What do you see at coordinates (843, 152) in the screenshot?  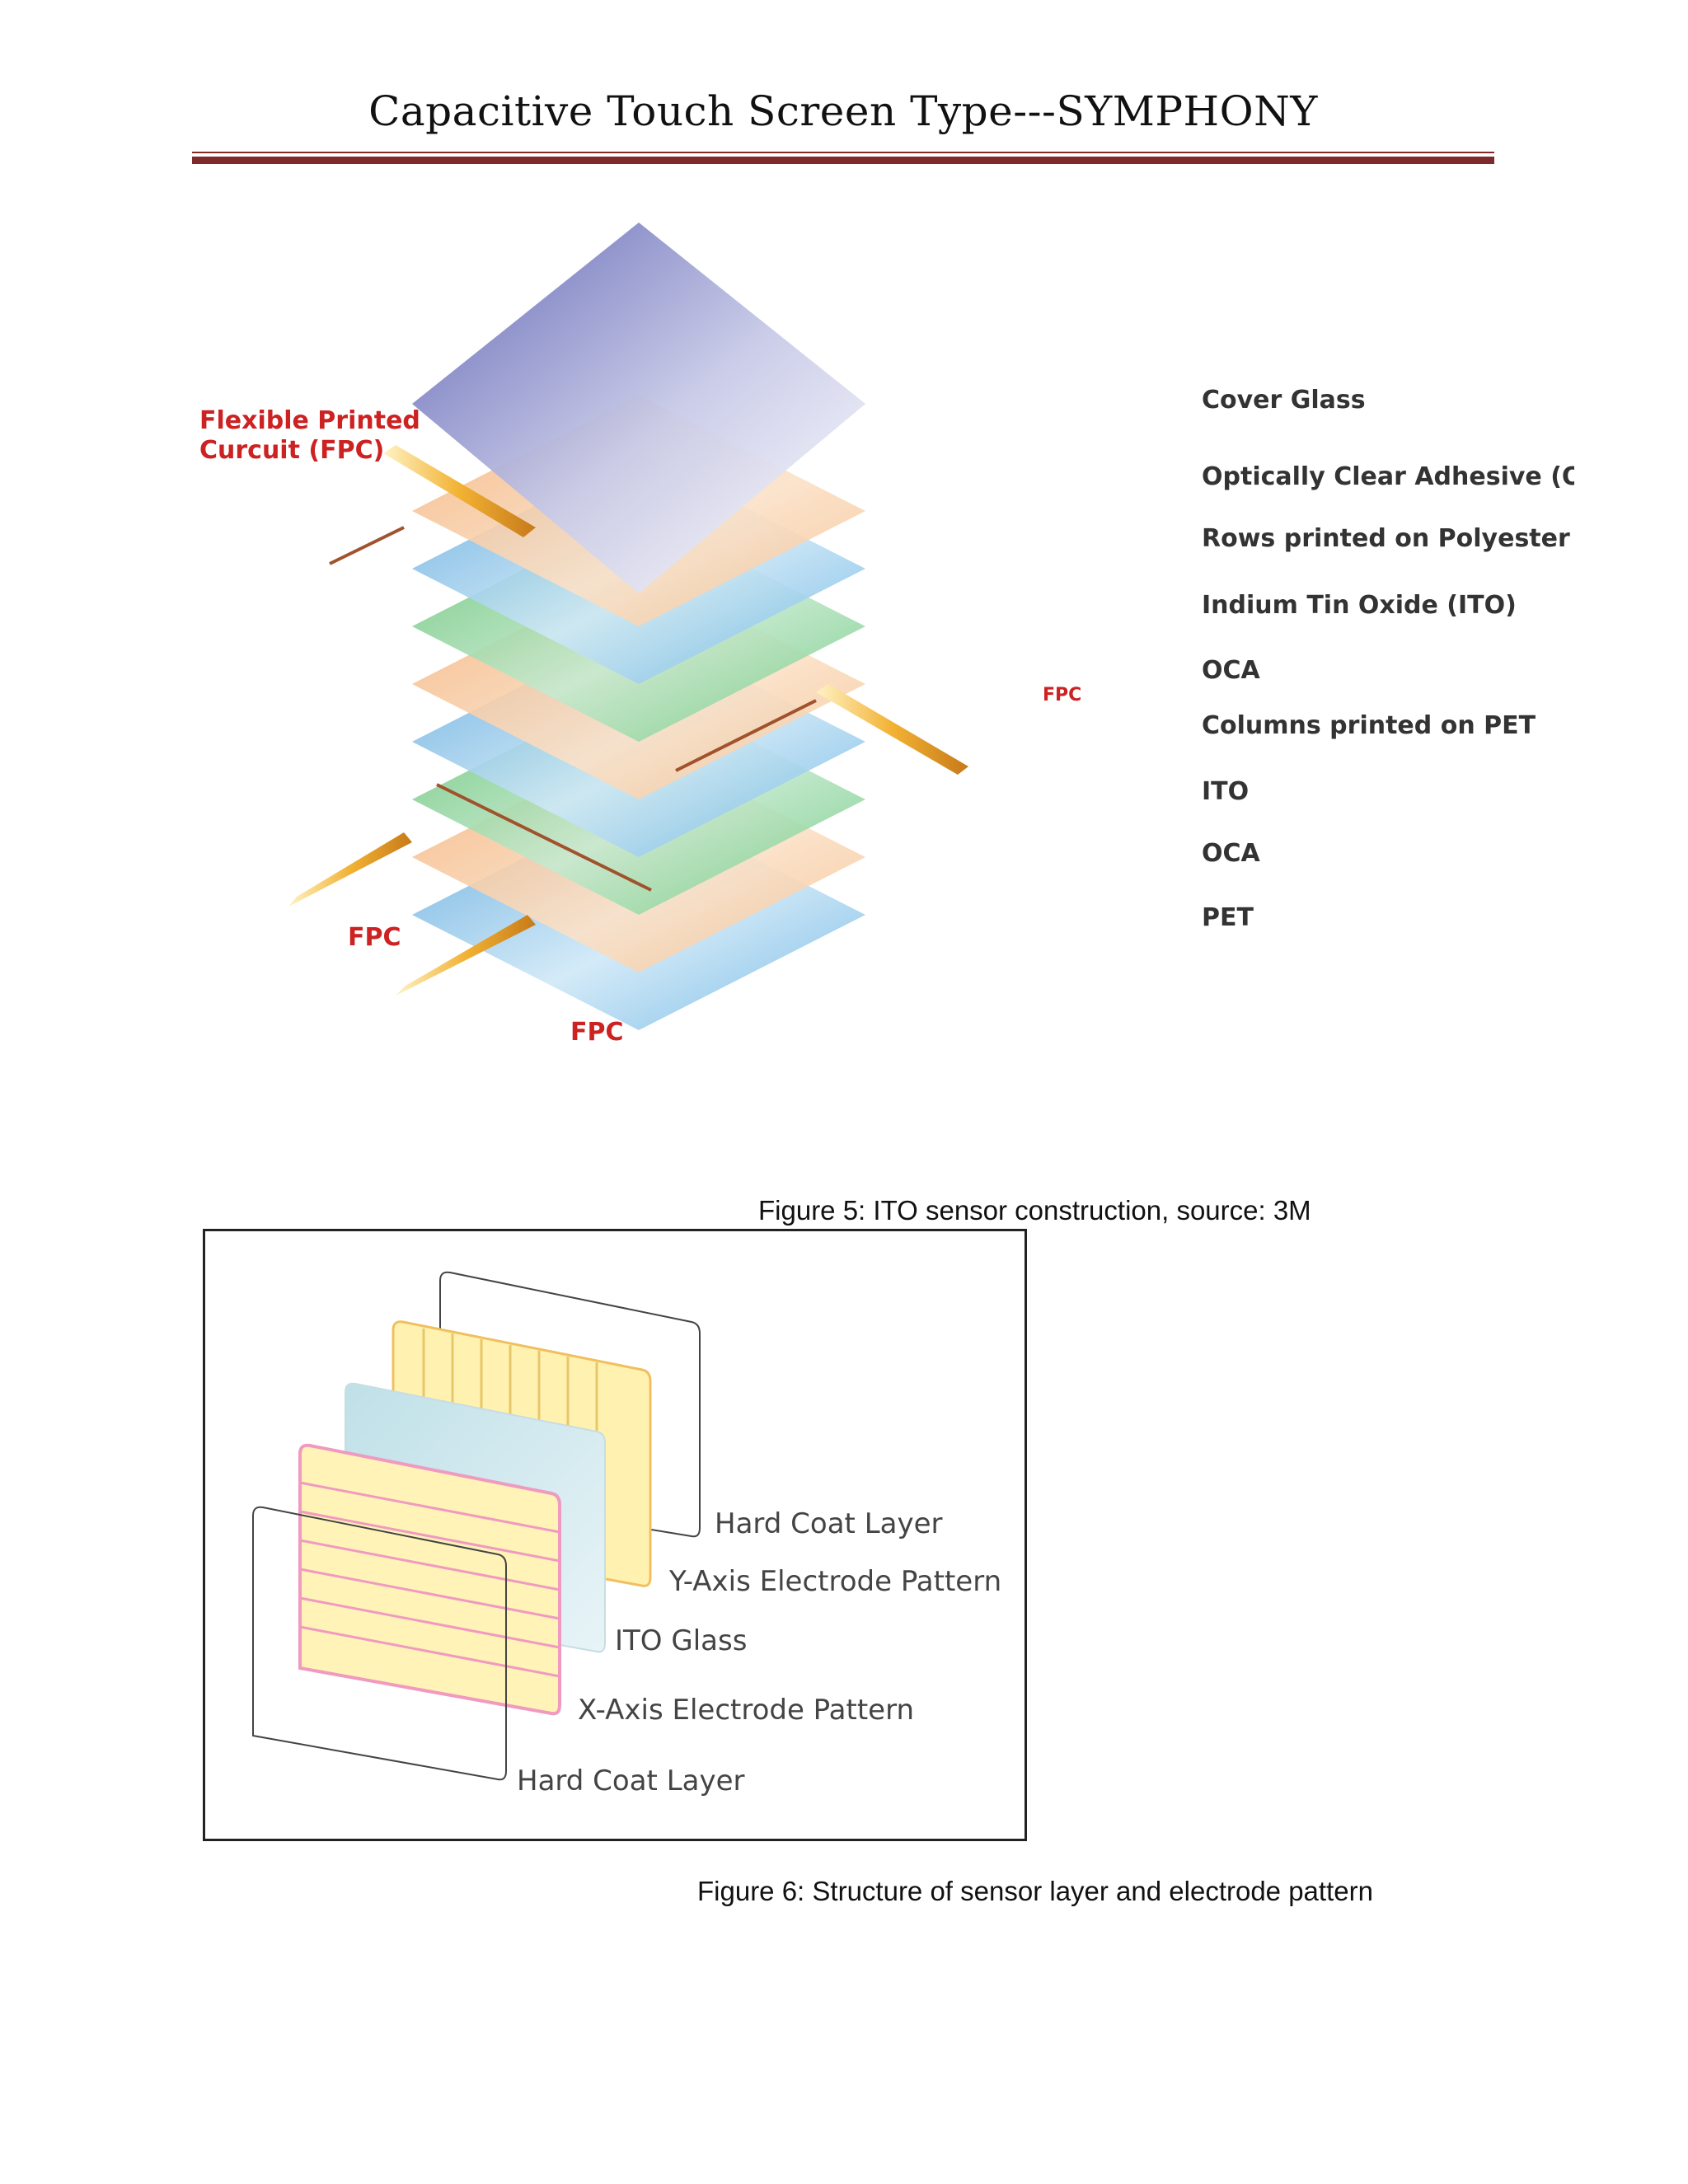 I see `header-rule-thin` at bounding box center [843, 152].